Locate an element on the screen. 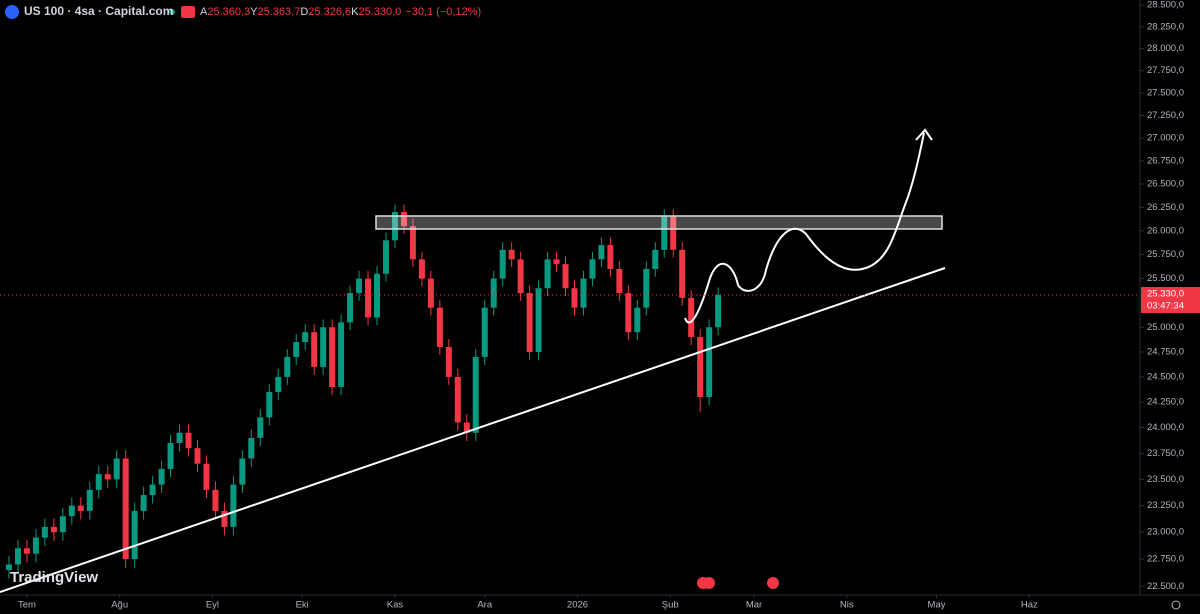 The image size is (1200, 614). y-tick-label: 23.000,0 is located at coordinates (1165, 532).